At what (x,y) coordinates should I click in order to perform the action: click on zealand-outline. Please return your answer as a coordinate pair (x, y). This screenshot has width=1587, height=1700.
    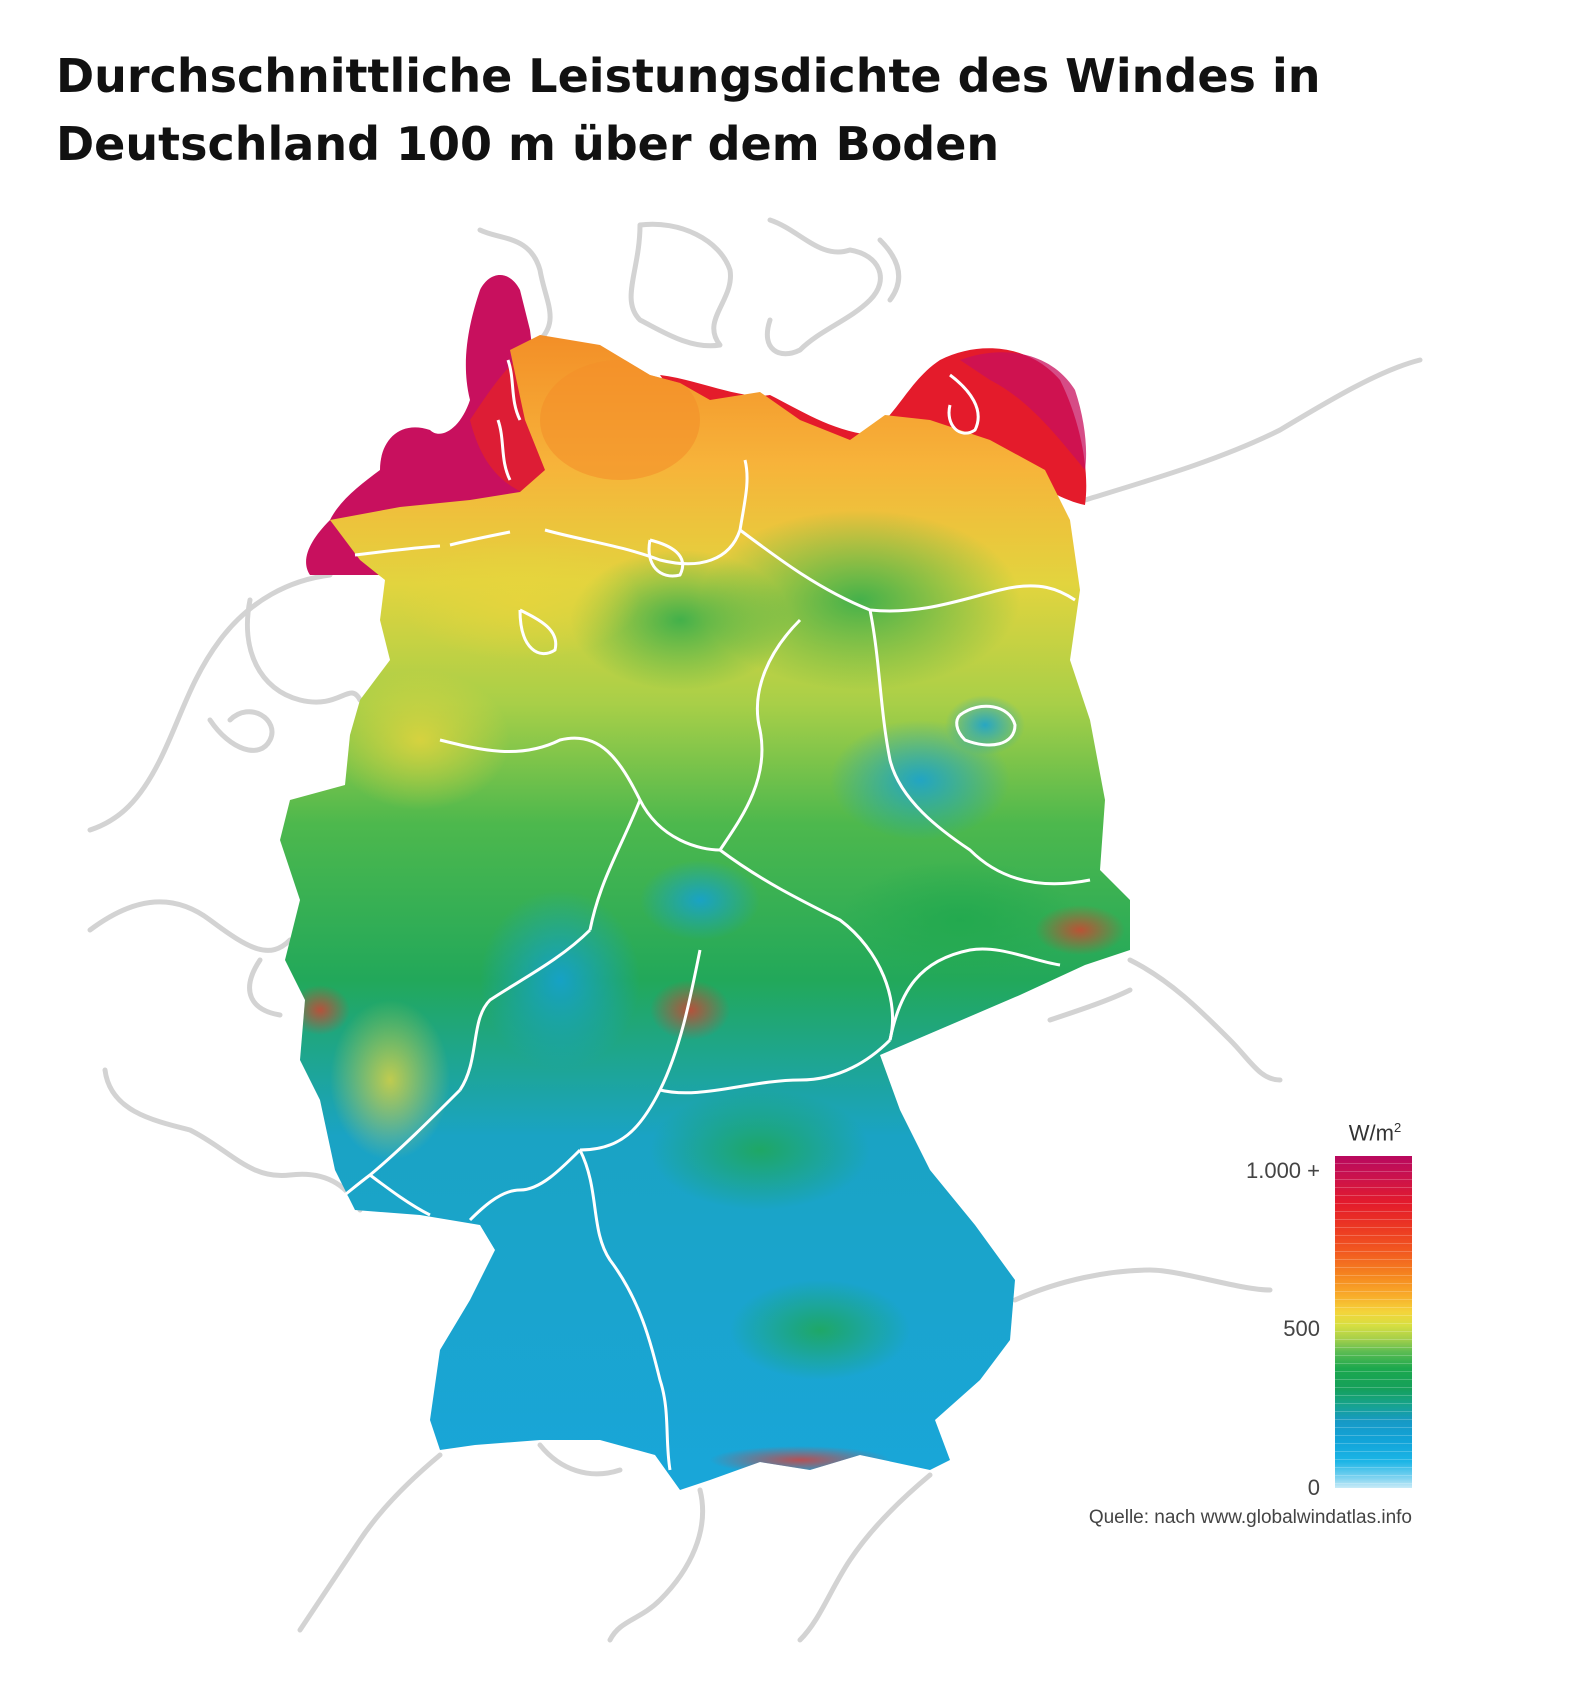
    Looking at the image, I should click on (823, 287).